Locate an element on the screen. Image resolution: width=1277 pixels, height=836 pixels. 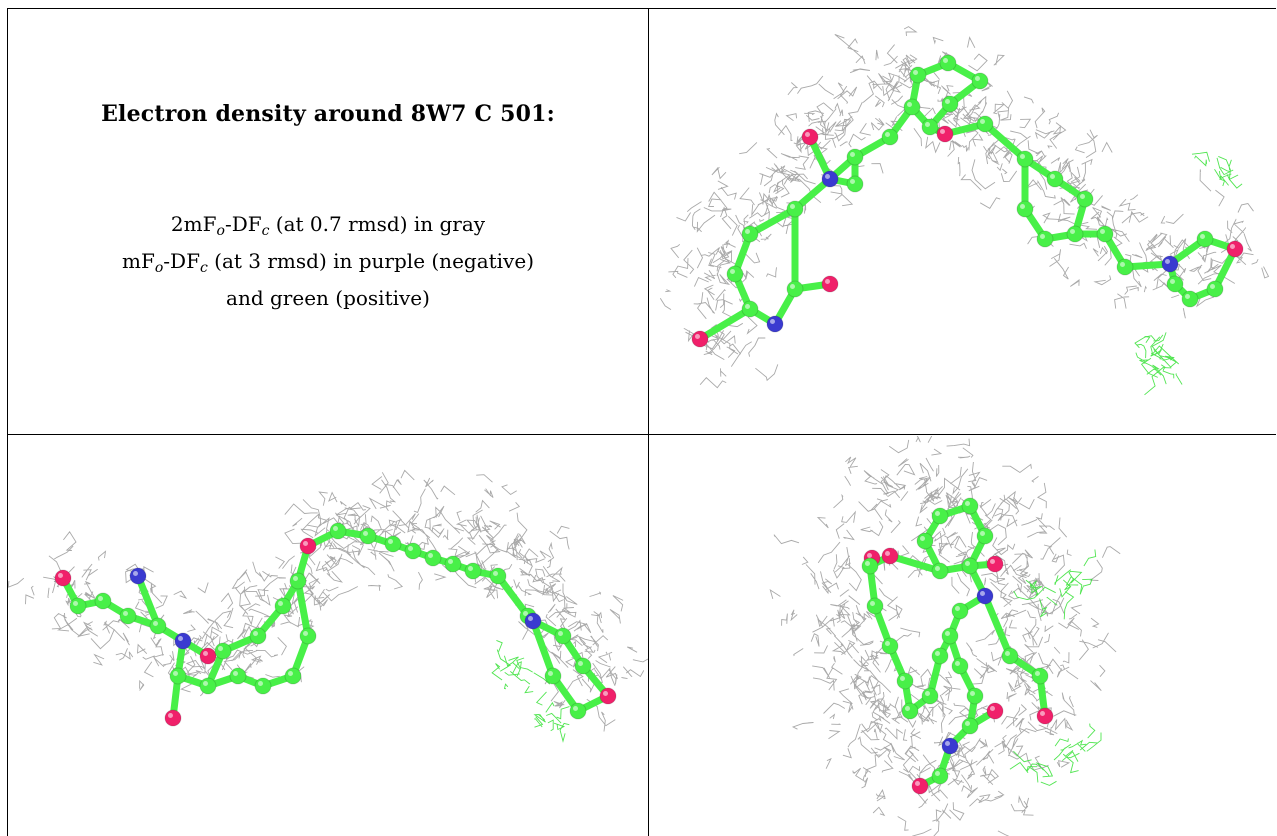
legend-2-suffix: (at 3 rmsd) in purple (negative) is located at coordinates (370, 261).